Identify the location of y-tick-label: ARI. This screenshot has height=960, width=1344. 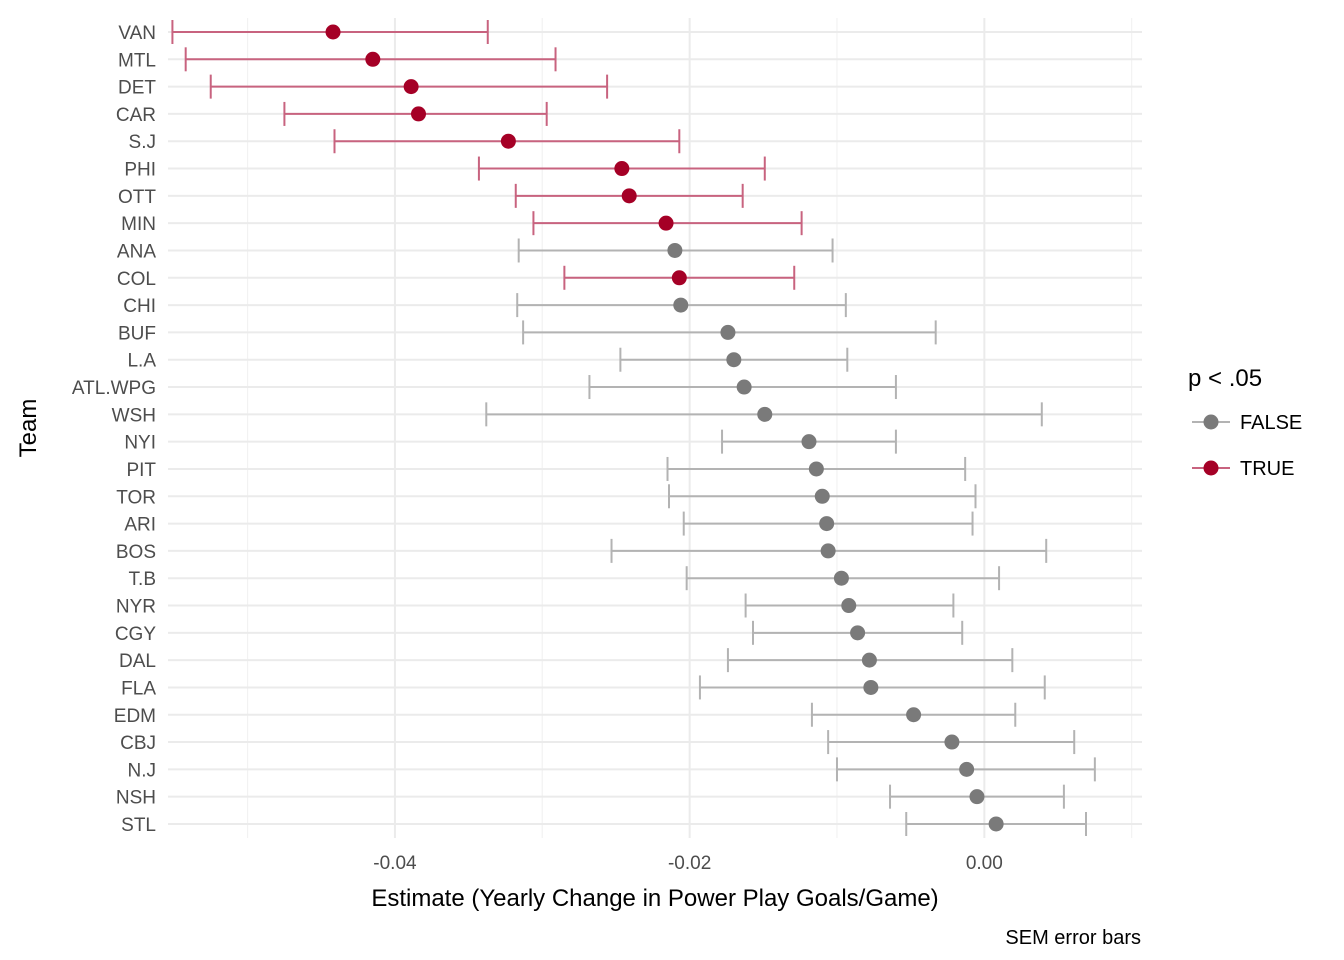
(140, 525).